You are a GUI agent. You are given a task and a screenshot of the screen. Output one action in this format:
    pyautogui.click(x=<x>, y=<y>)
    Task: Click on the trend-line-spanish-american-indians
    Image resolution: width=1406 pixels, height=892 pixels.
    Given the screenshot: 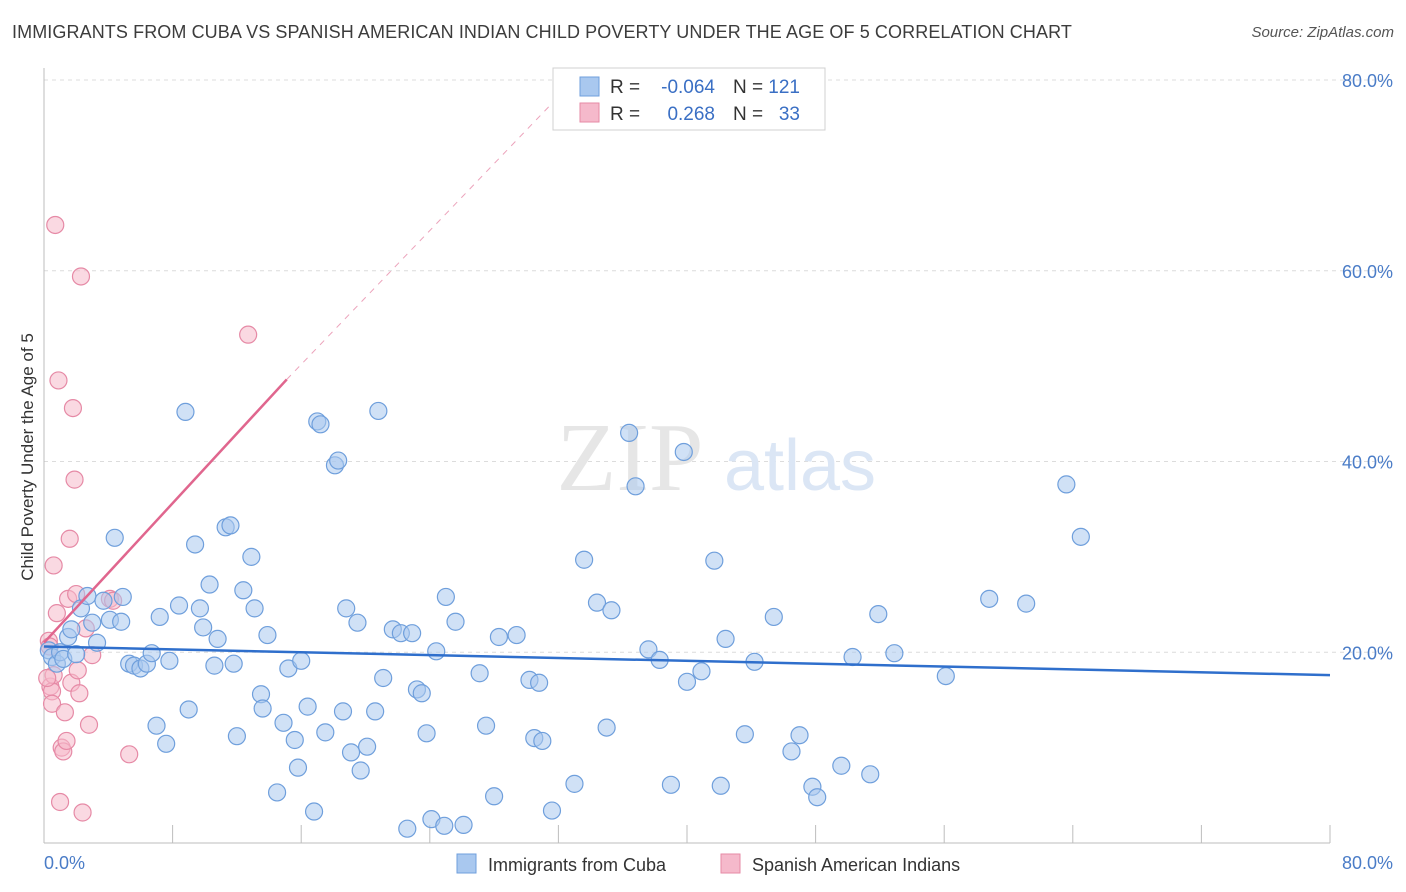 What is the action you would take?
    pyautogui.click(x=165, y=511)
    